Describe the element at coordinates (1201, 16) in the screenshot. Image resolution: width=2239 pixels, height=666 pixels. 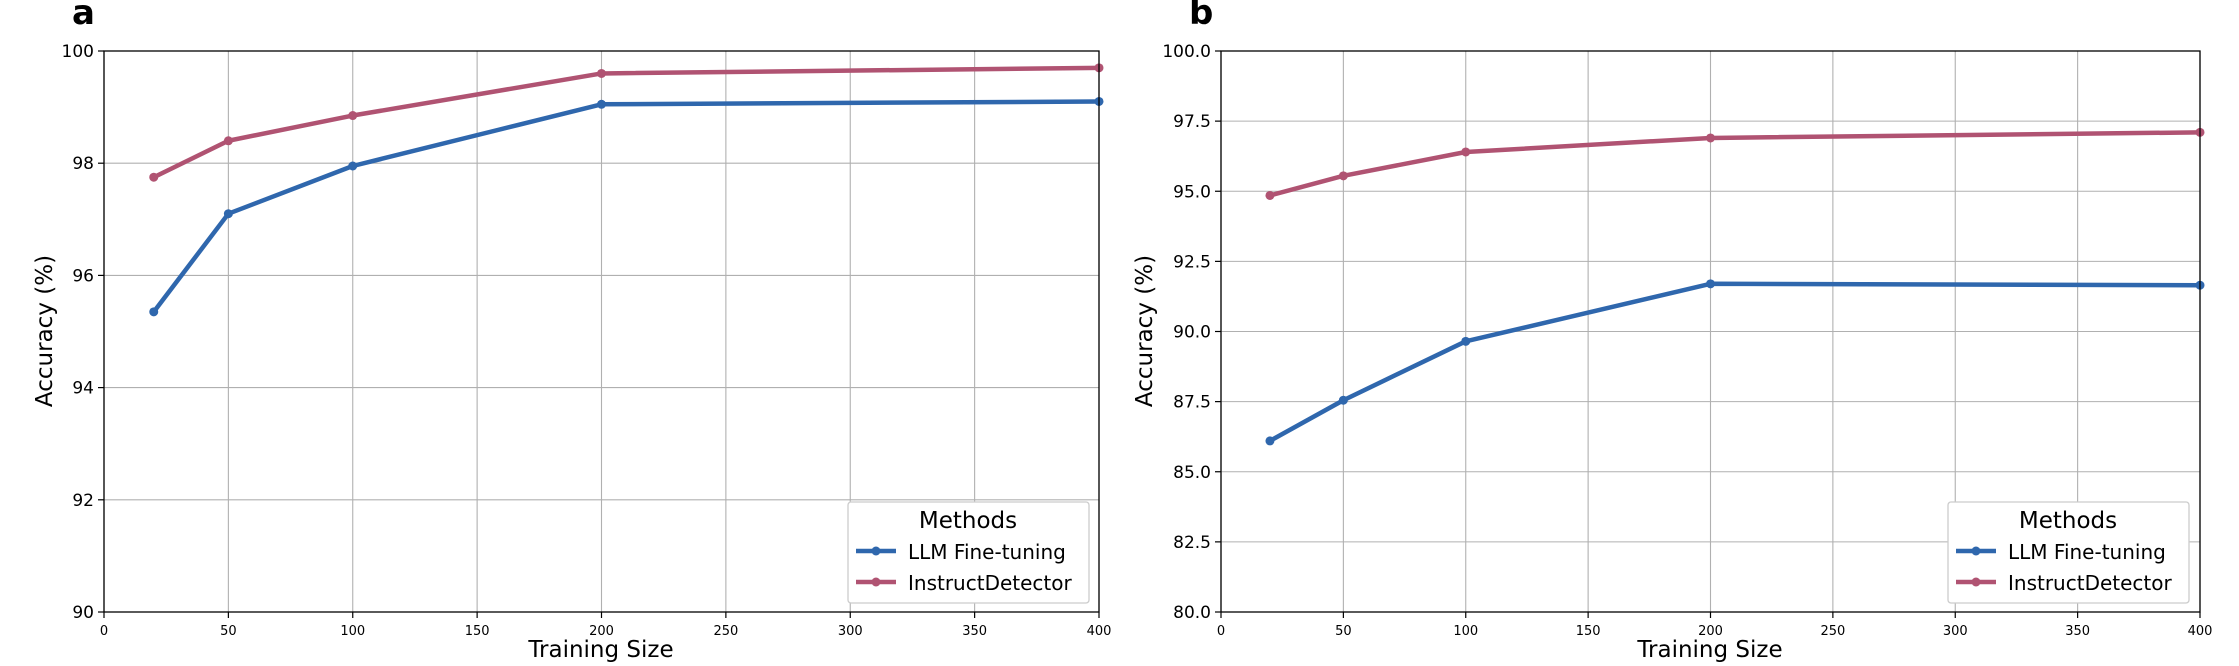
I see `panel-letter: b` at that location.